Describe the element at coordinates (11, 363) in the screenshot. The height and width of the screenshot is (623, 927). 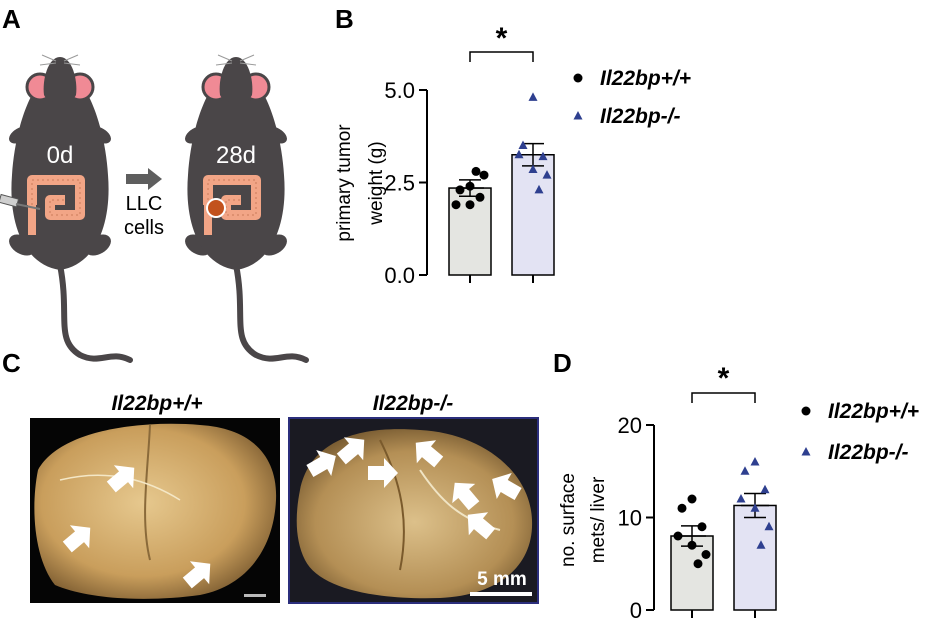
I see `panel-c-label: C` at that location.